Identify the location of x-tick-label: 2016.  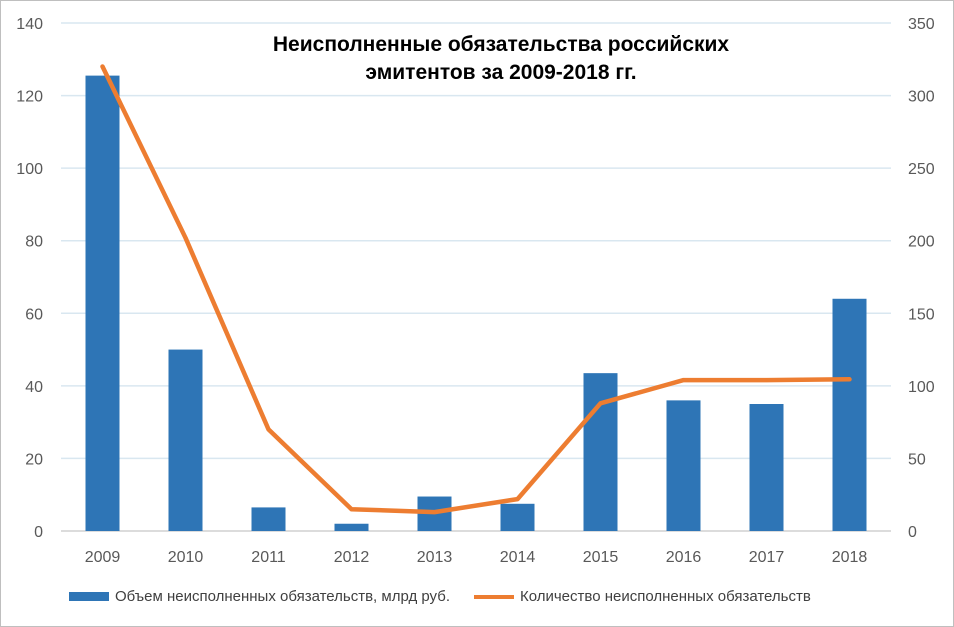
(684, 557).